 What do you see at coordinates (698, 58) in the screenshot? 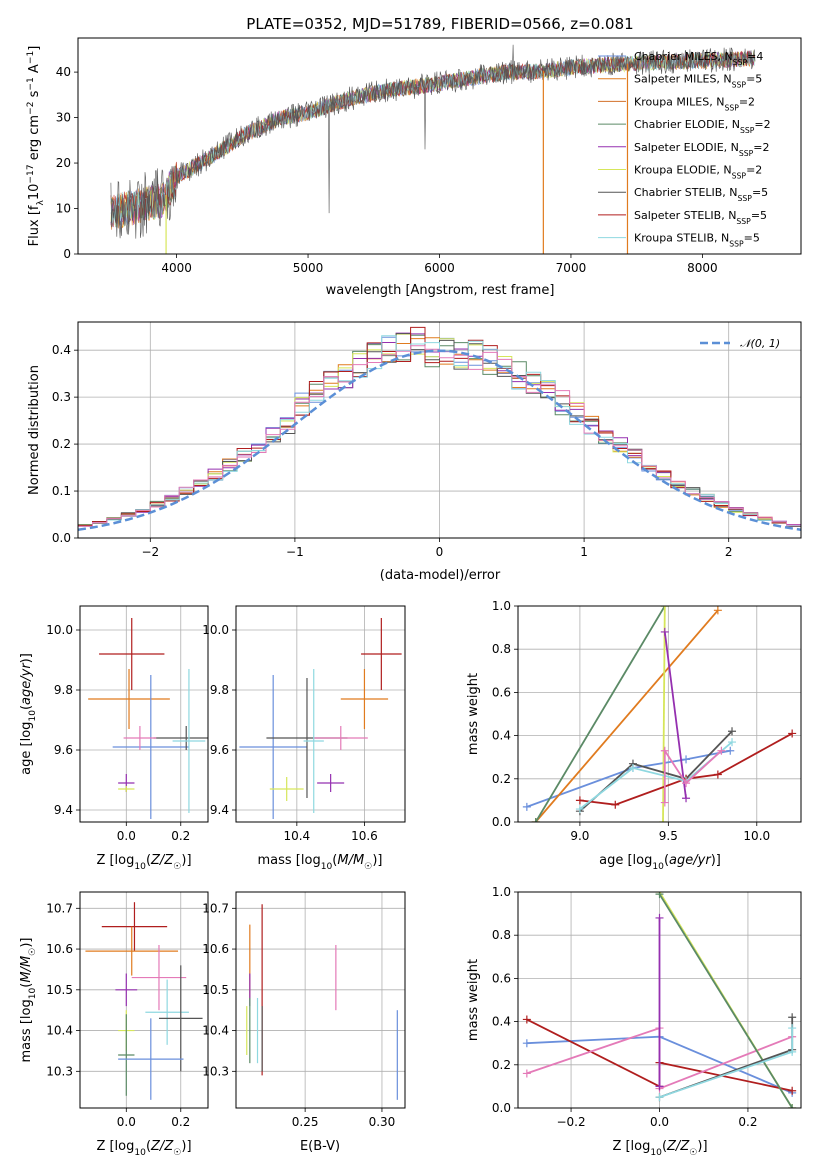
I see `legend-label: Chabrier MILES, NSSP=4` at bounding box center [698, 58].